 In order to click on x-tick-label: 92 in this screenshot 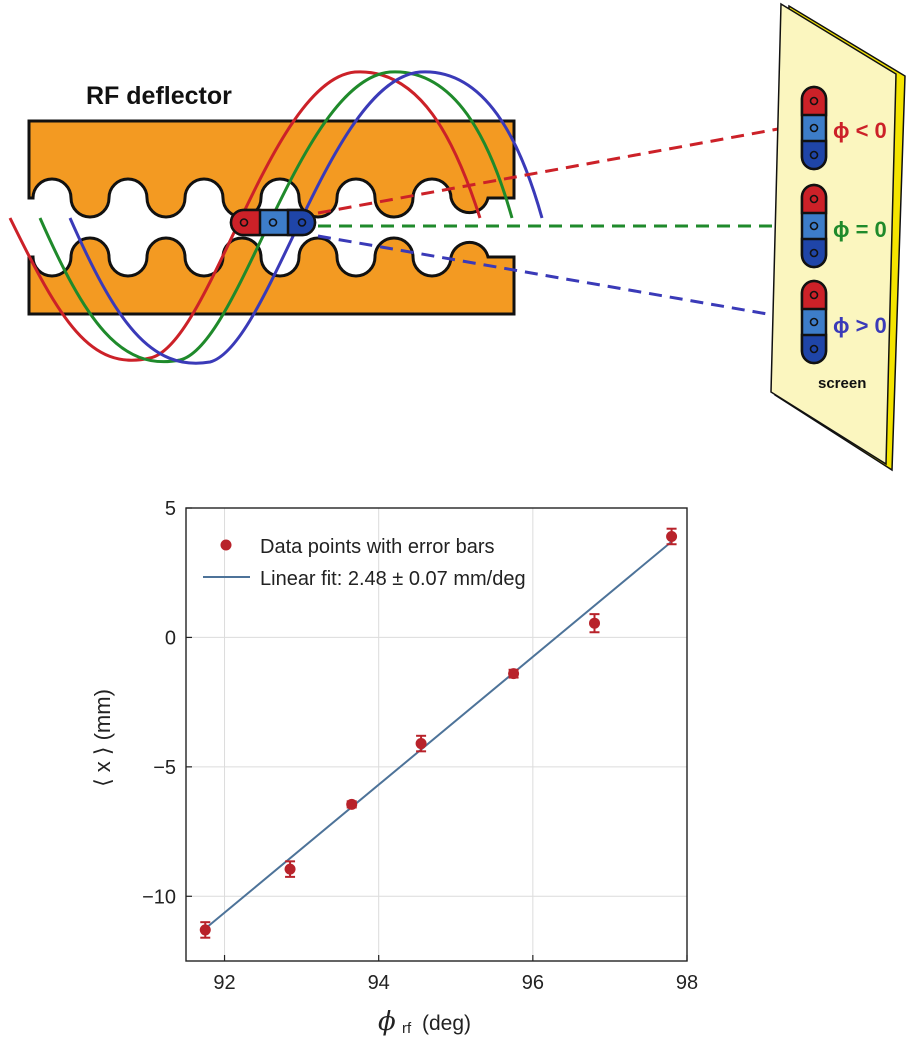, I will do `click(224, 983)`.